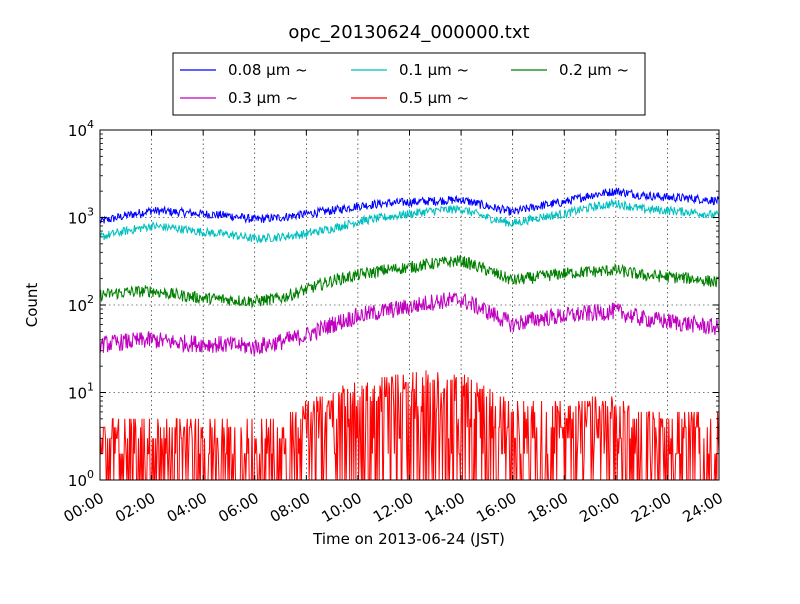 This screenshot has height=604, width=800. What do you see at coordinates (434, 70) in the screenshot?
I see `legend-label: 0.1 μm ~` at bounding box center [434, 70].